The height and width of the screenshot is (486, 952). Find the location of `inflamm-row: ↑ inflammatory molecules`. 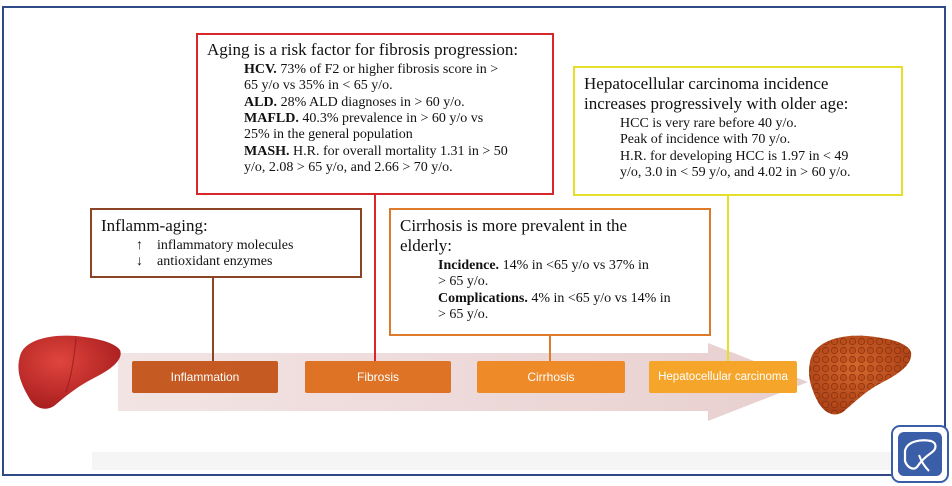

inflamm-row: ↑ inflammatory molecules is located at coordinates (226, 246).